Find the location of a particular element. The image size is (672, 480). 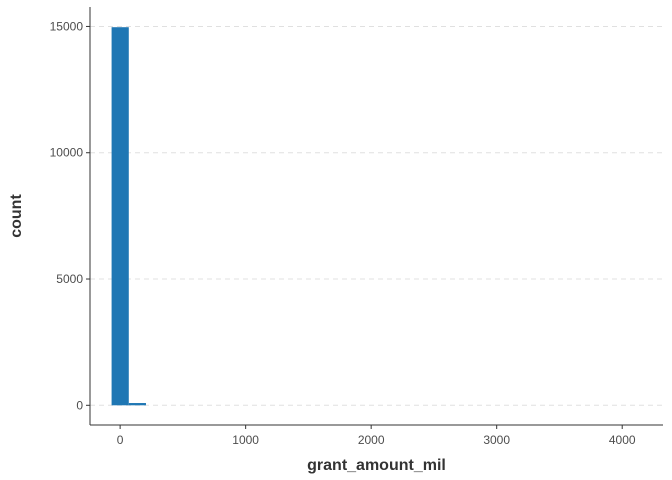

y-tick-label-3: 15000 is located at coordinates (67, 26).